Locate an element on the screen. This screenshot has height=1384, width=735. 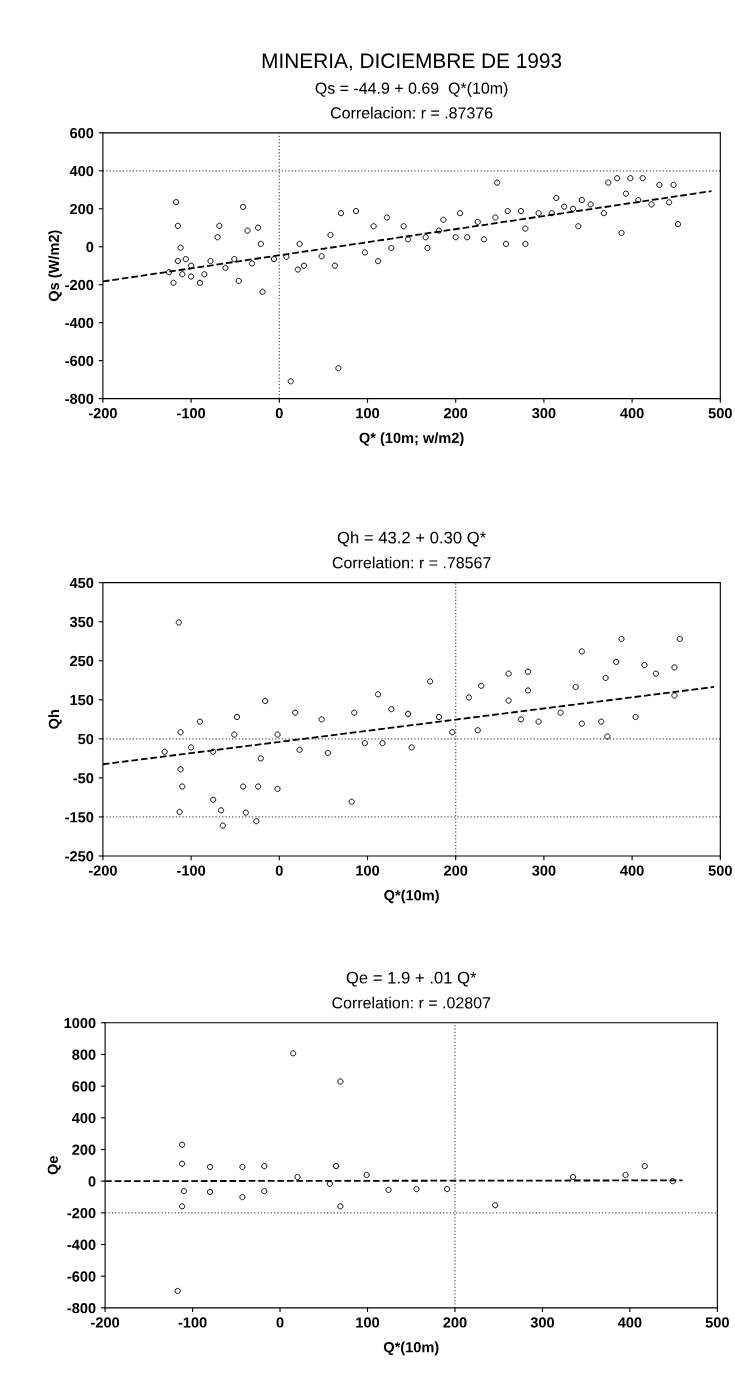
x-axis-title: Q* (10m; w/m2) is located at coordinates (411, 439).